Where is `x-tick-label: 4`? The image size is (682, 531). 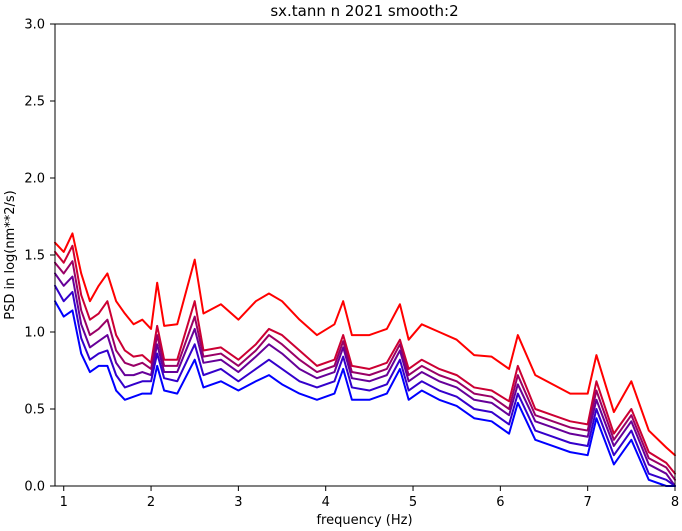 x-tick-label: 4 is located at coordinates (326, 502).